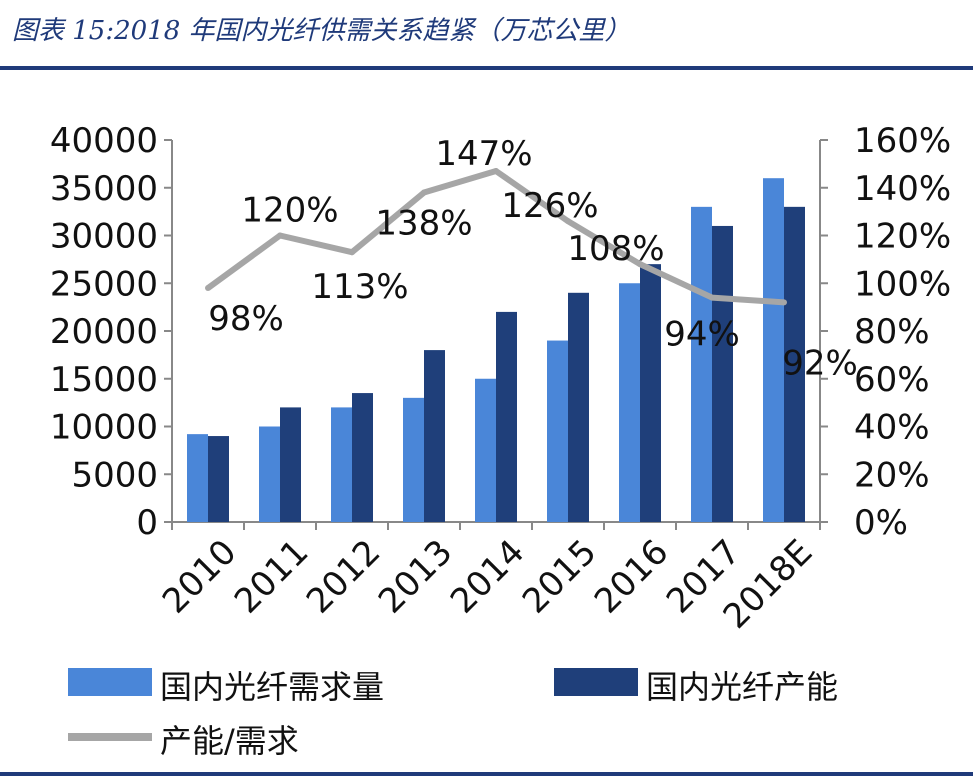  What do you see at coordinates (631, 576) in the screenshot?
I see `x-tick-label: 2016` at bounding box center [631, 576].